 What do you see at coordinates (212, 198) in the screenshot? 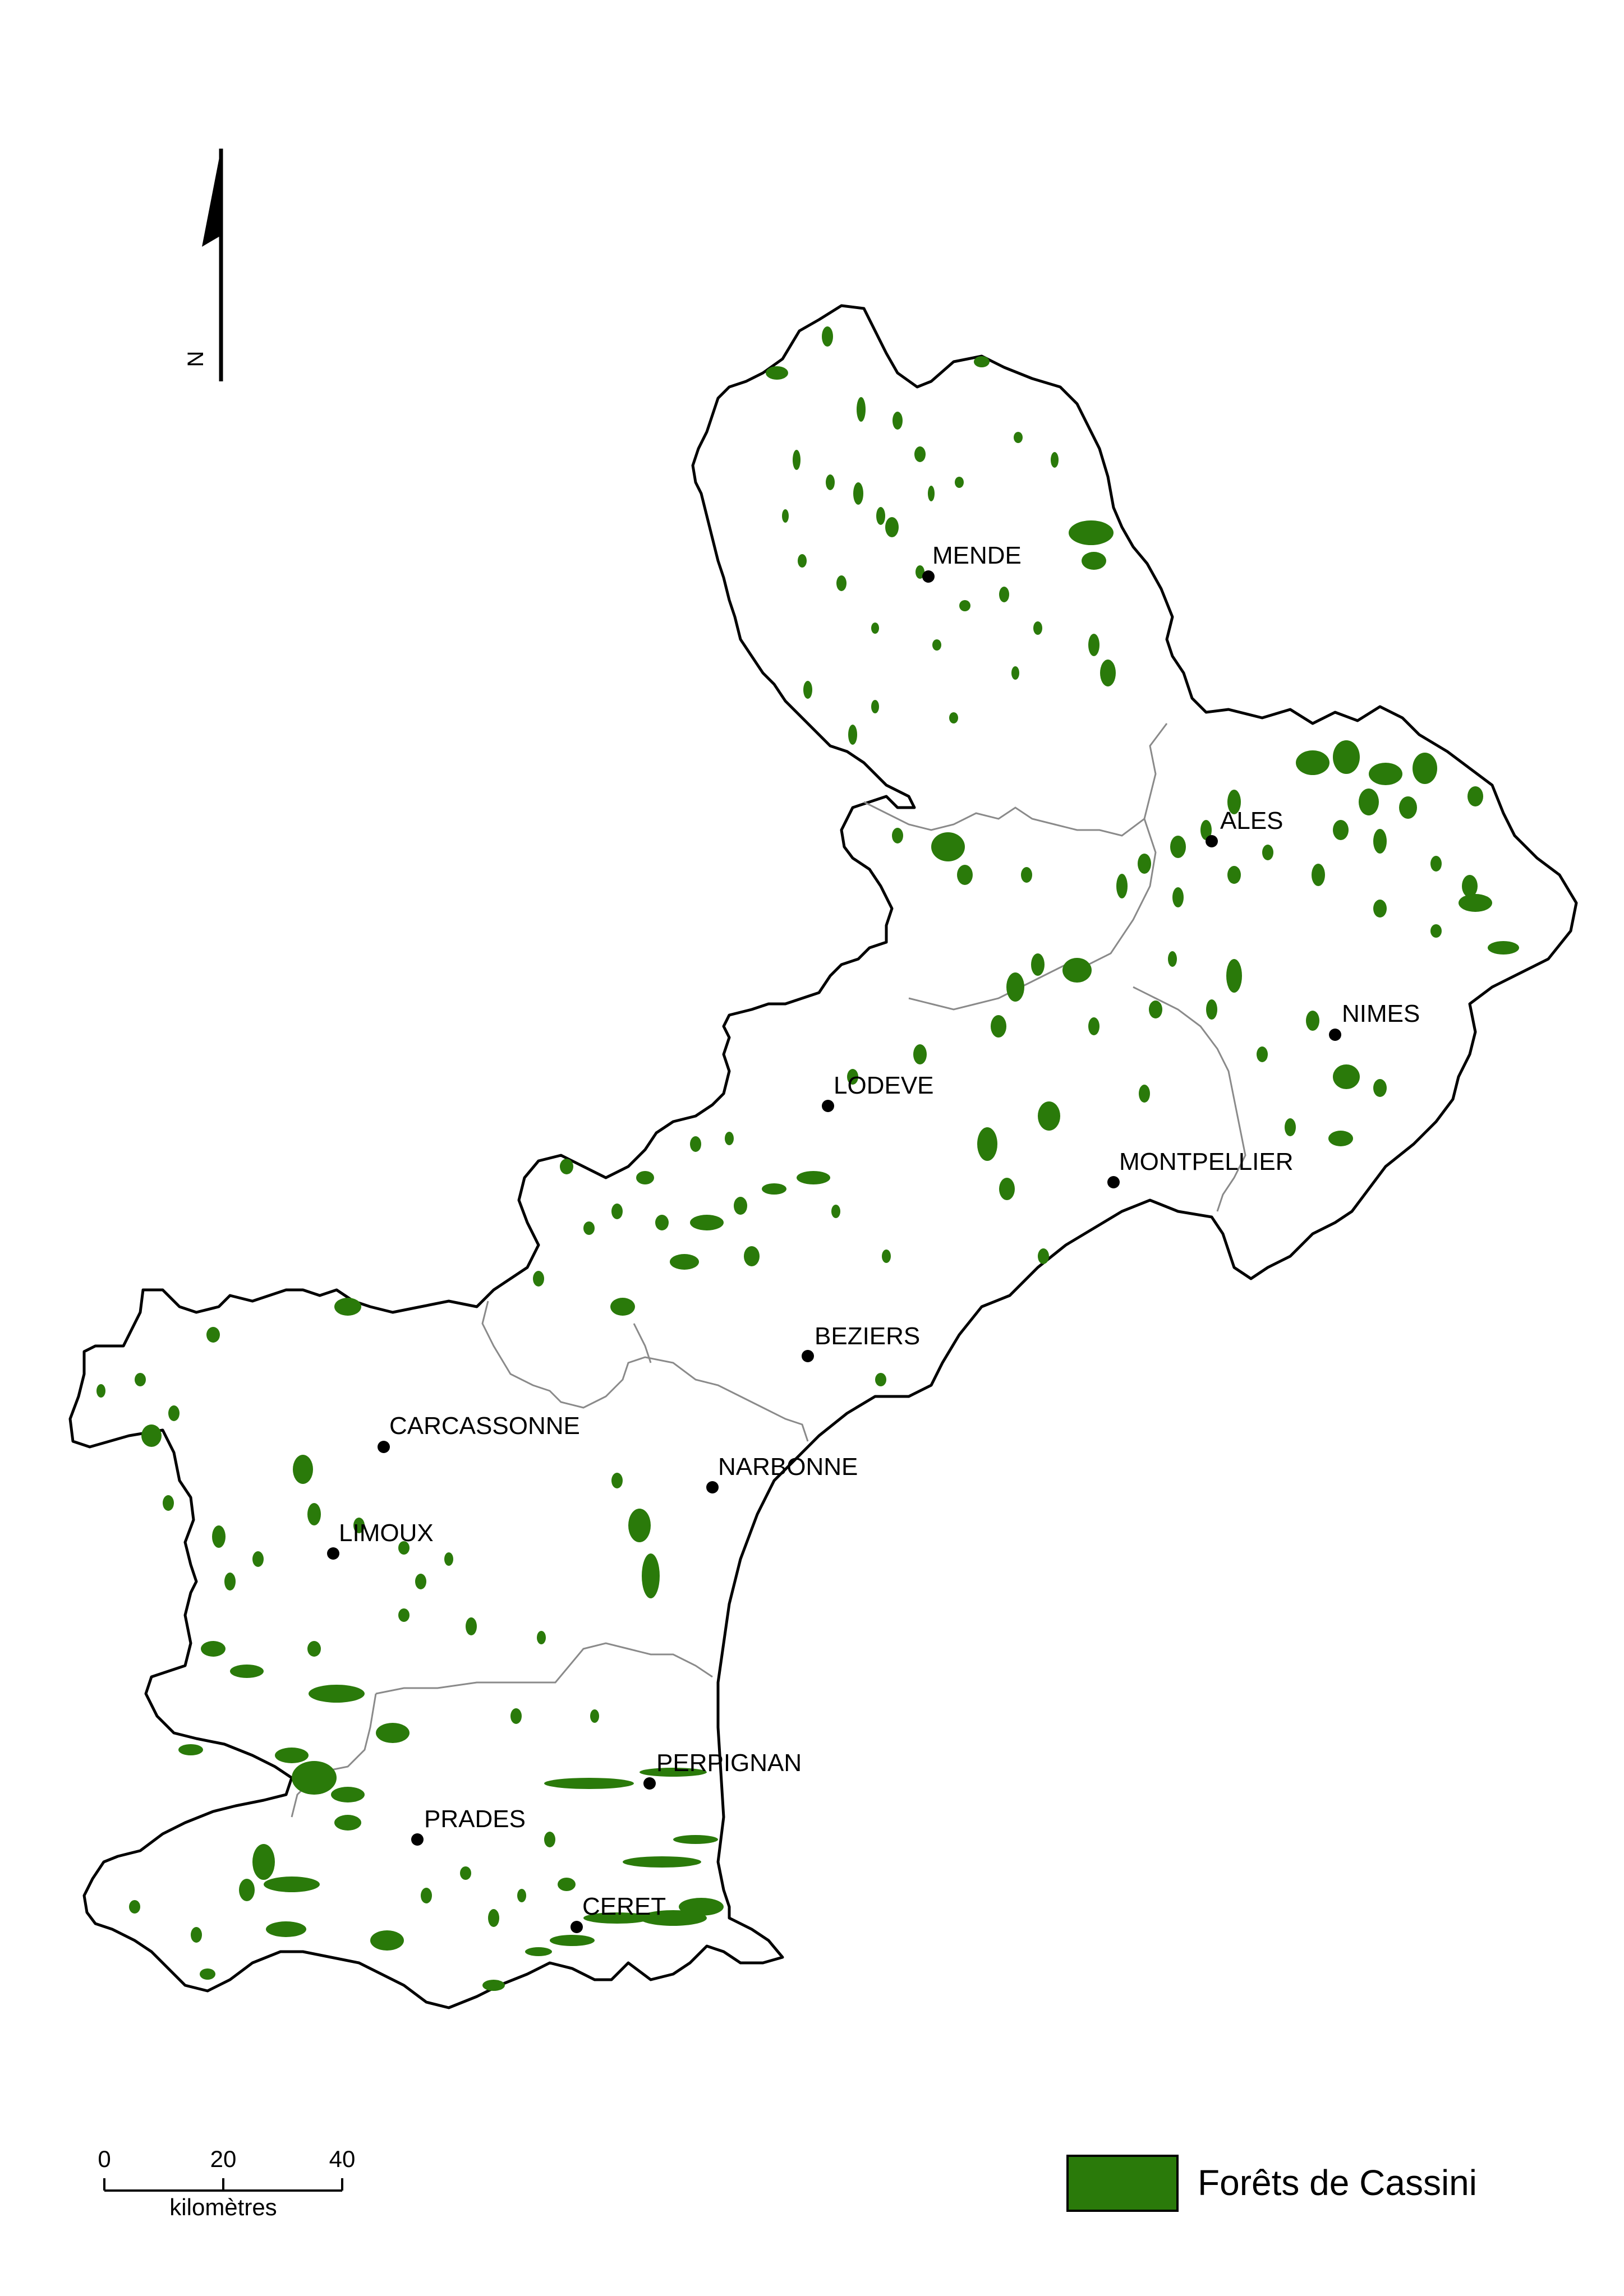
I see `north-arrow-head-icon` at bounding box center [212, 198].